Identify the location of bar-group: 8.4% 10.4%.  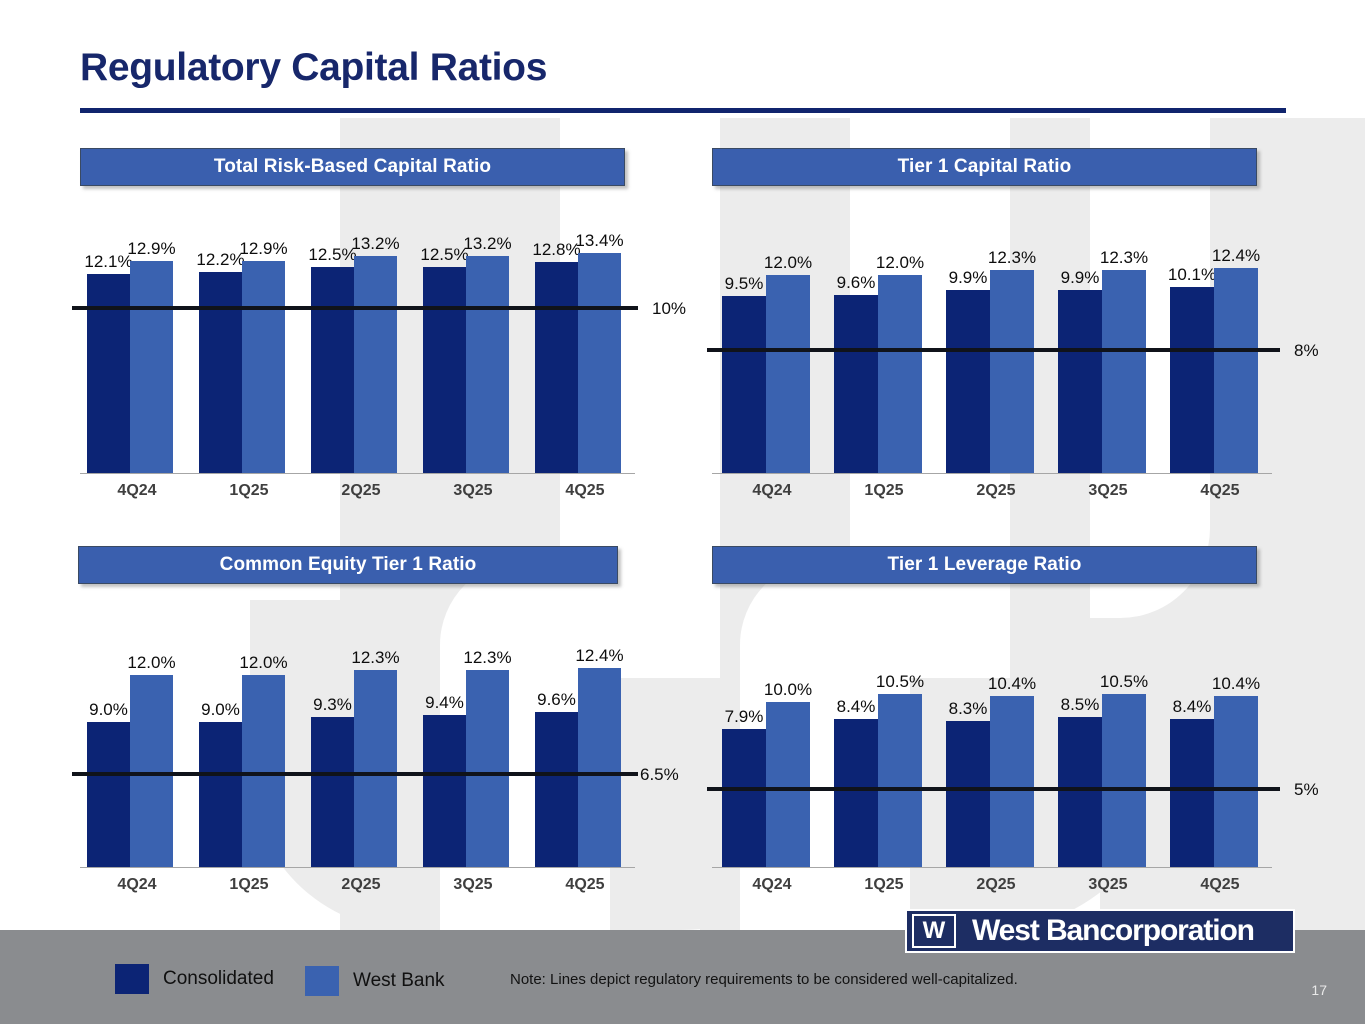
(1220, 765).